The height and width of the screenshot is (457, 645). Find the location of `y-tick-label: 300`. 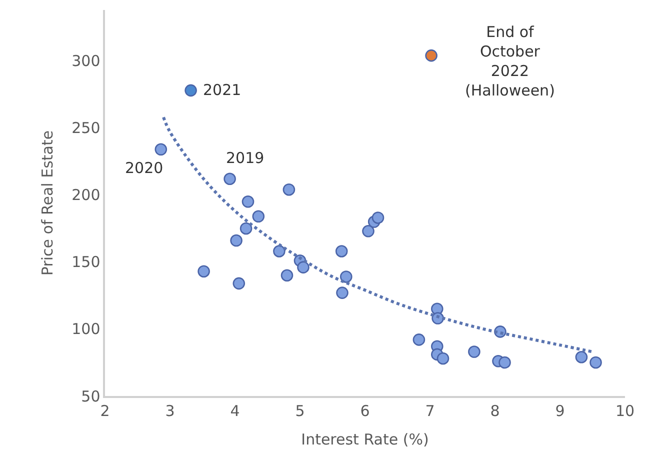

y-tick-label: 300 is located at coordinates (86, 61).